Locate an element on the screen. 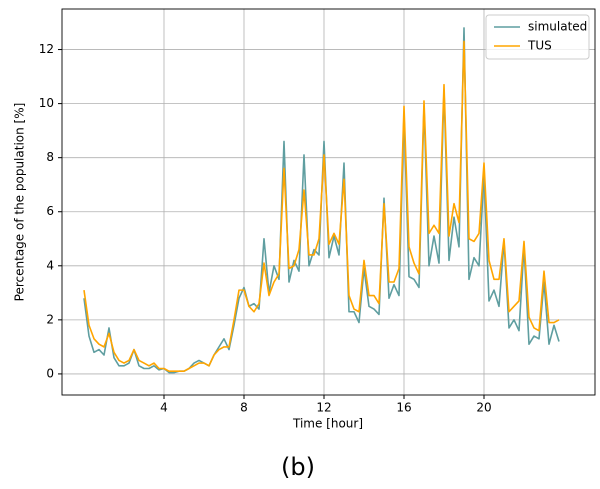 The image size is (600, 489). x-axis-label: Time [hour] is located at coordinates (327, 424).